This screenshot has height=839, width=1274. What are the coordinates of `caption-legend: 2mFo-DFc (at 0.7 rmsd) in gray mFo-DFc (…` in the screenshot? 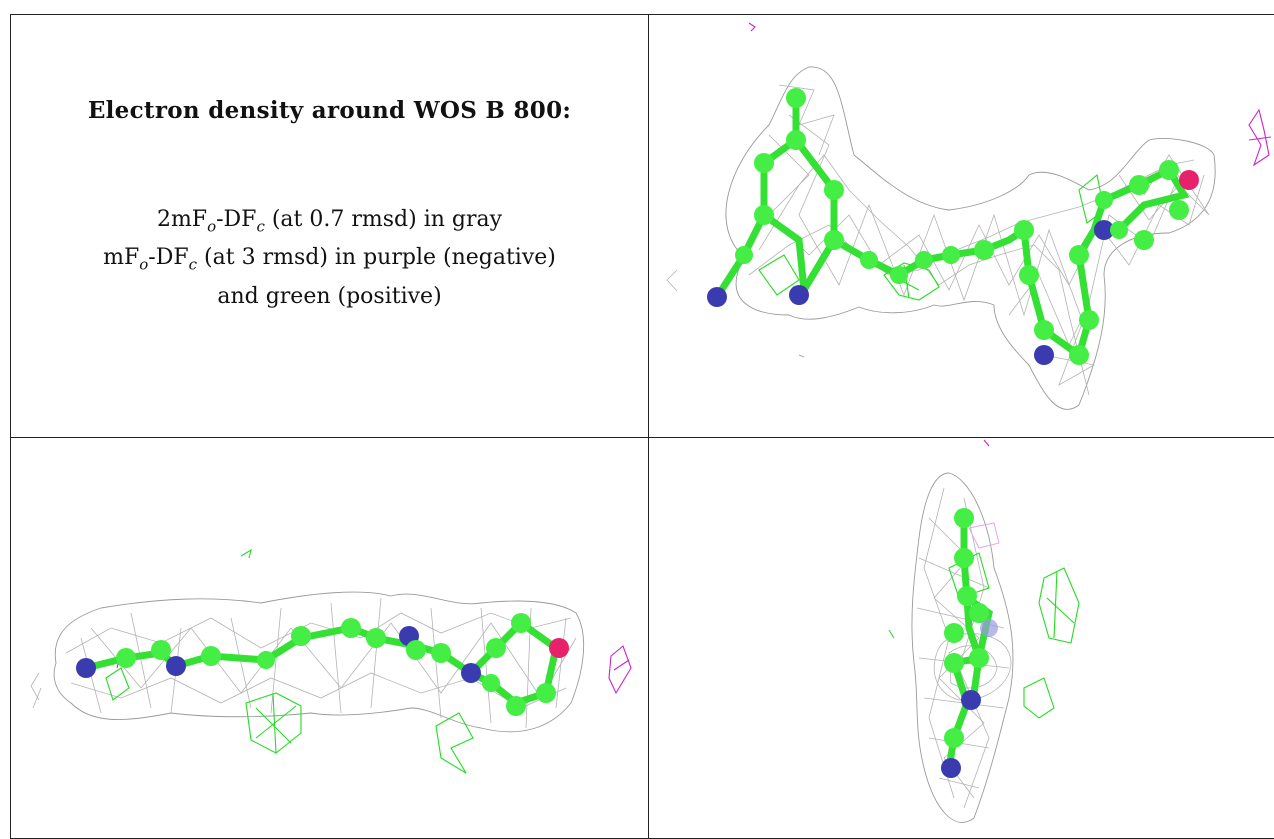 It's located at (329, 258).